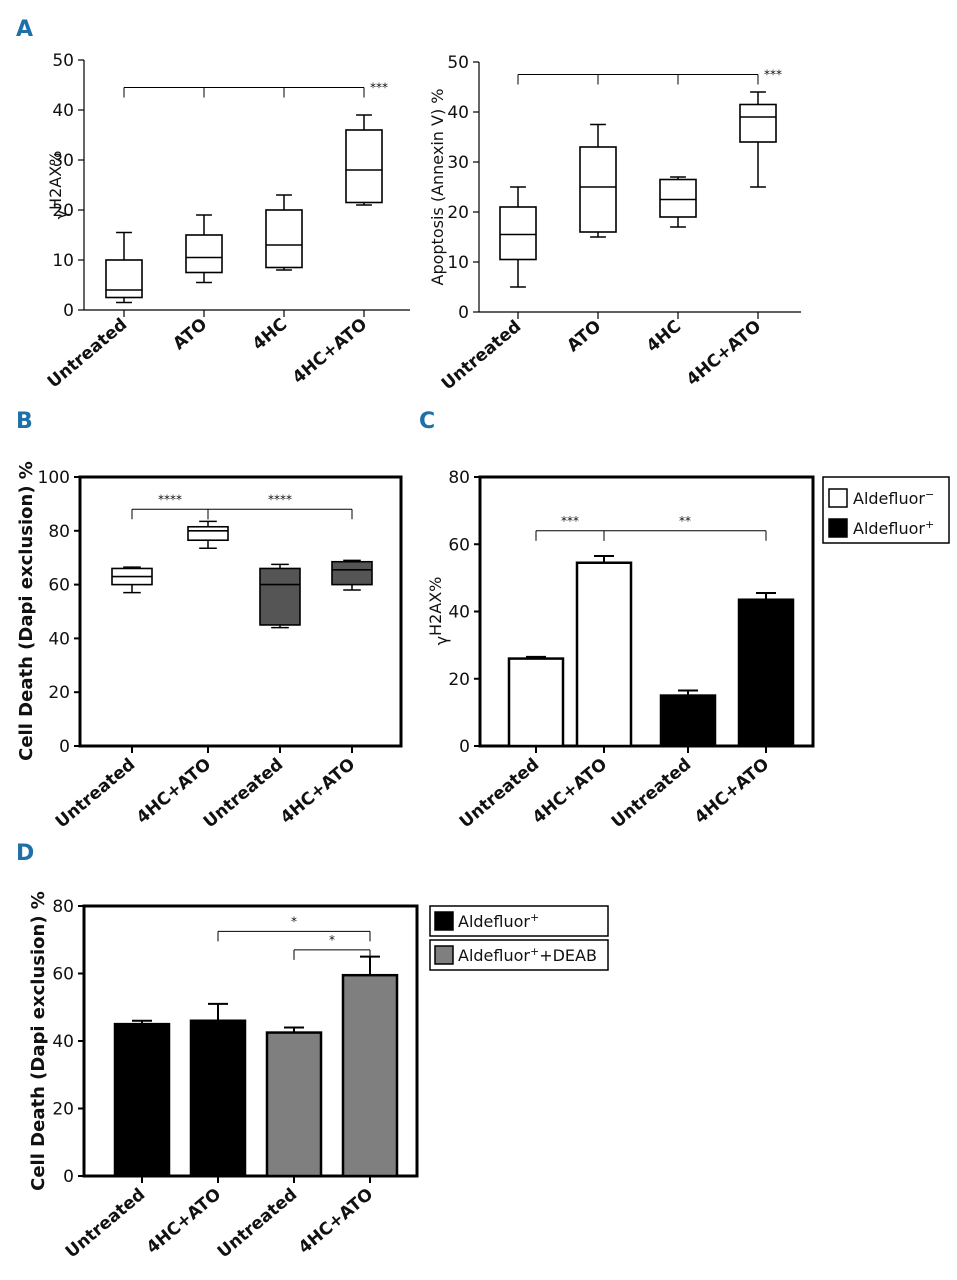 This screenshot has height=1280, width=957. I want to click on y-axis-title: Apoptosis (Annexin V) %, so click(437, 187).